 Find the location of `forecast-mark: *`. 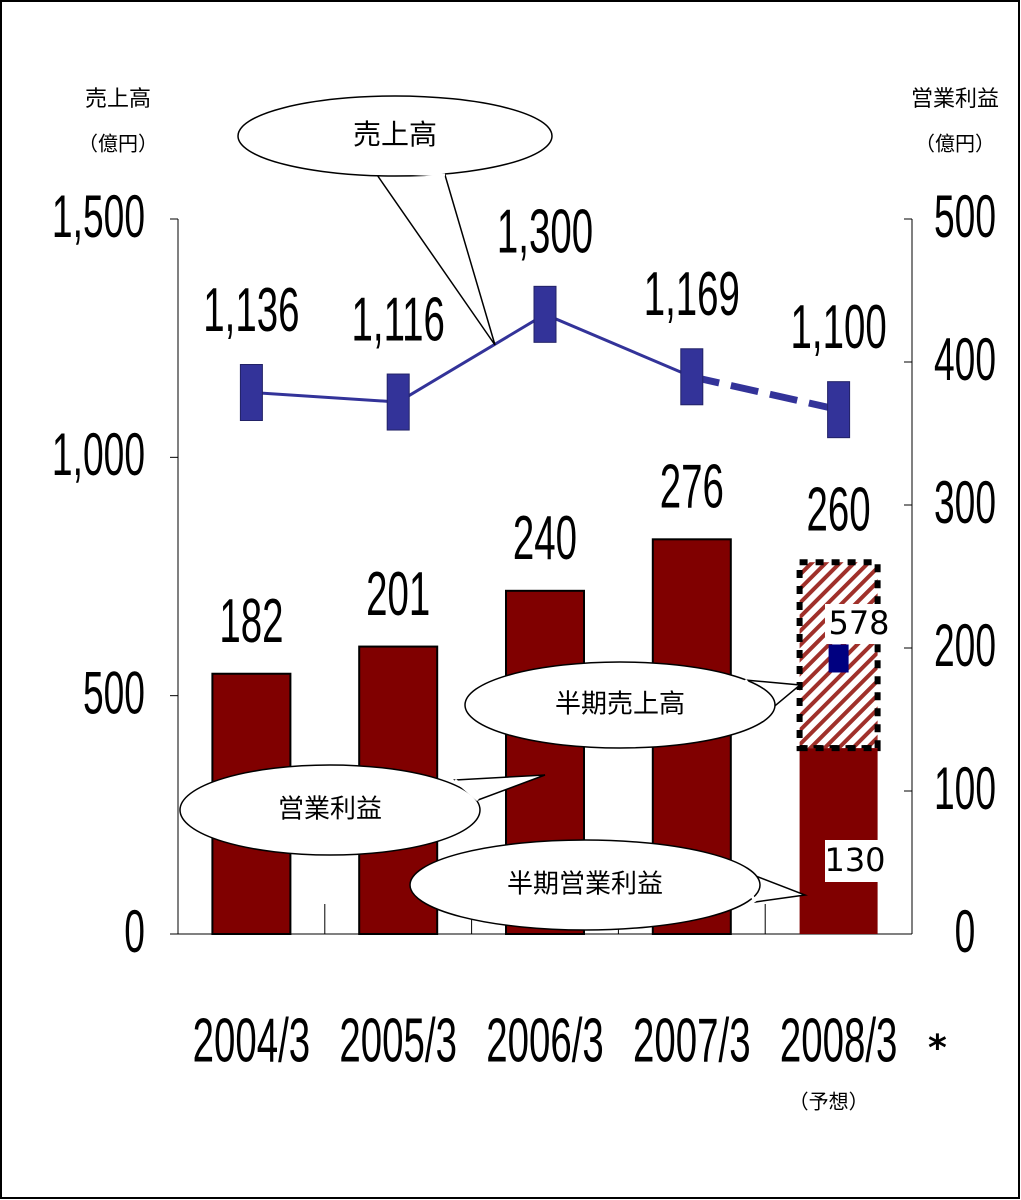

forecast-mark: * is located at coordinates (937, 1048).